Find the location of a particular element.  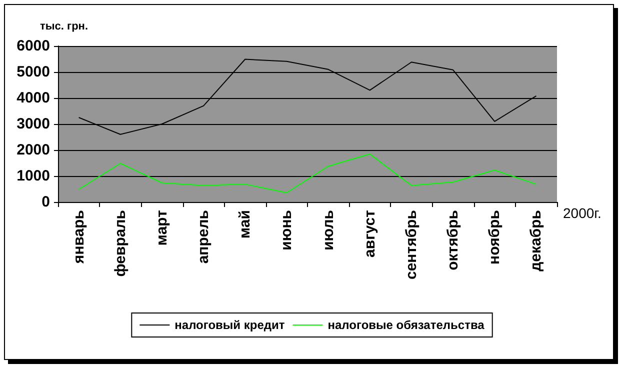

x-tick-label: сентябрь is located at coordinates (411, 245).